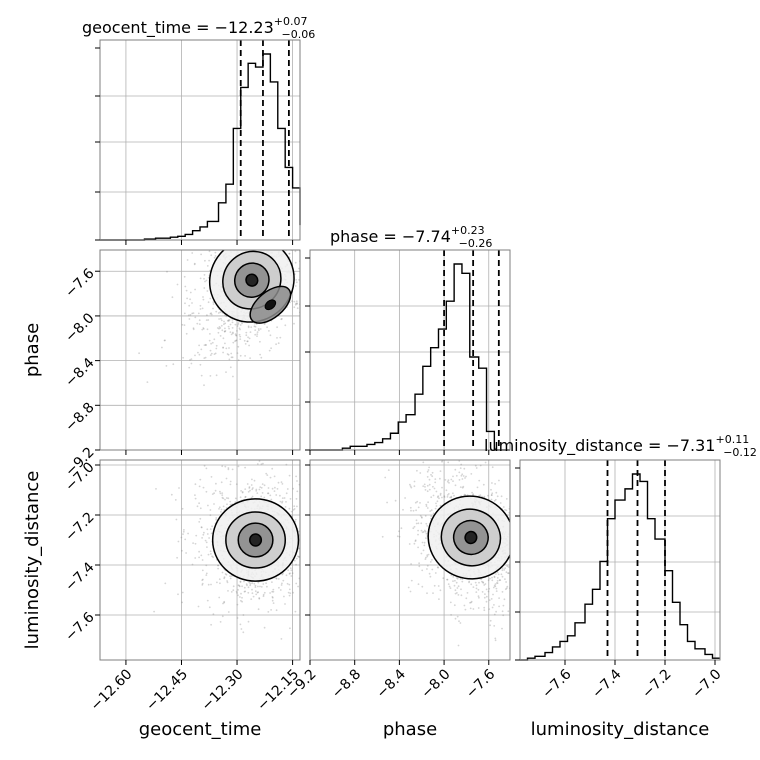 This screenshot has width=760, height=760. What do you see at coordinates (79, 283) in the screenshot?
I see `y-tick-label-phase-4: −7.6` at bounding box center [79, 283].